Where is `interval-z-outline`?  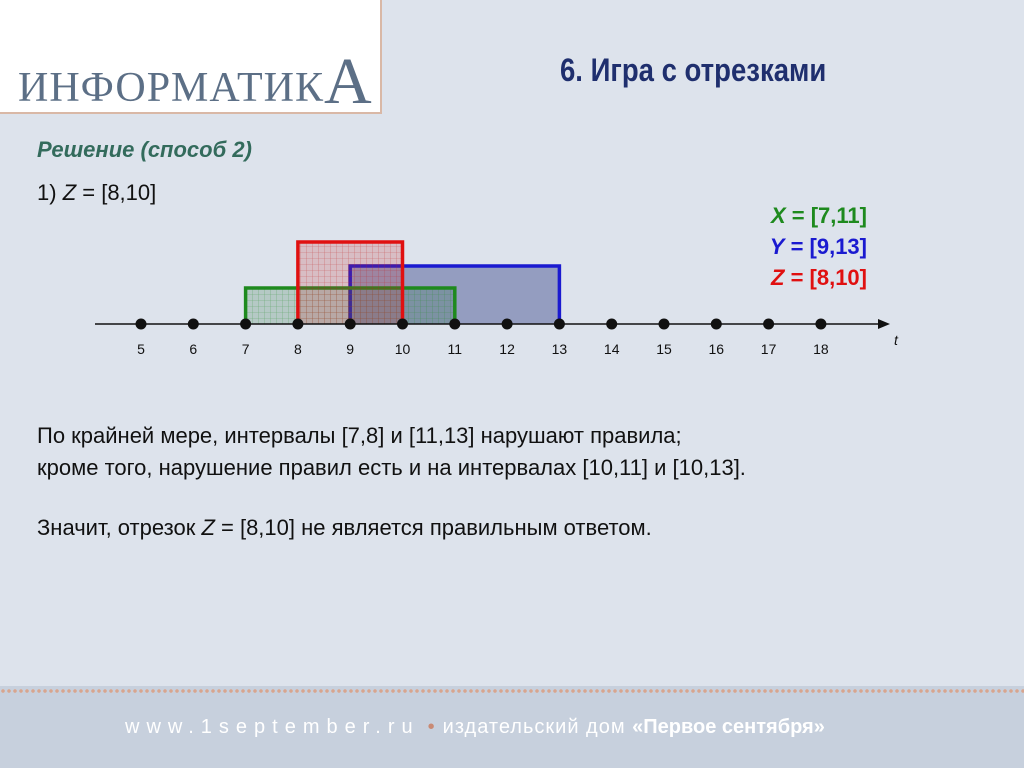
interval-z-outline is located at coordinates (350, 282).